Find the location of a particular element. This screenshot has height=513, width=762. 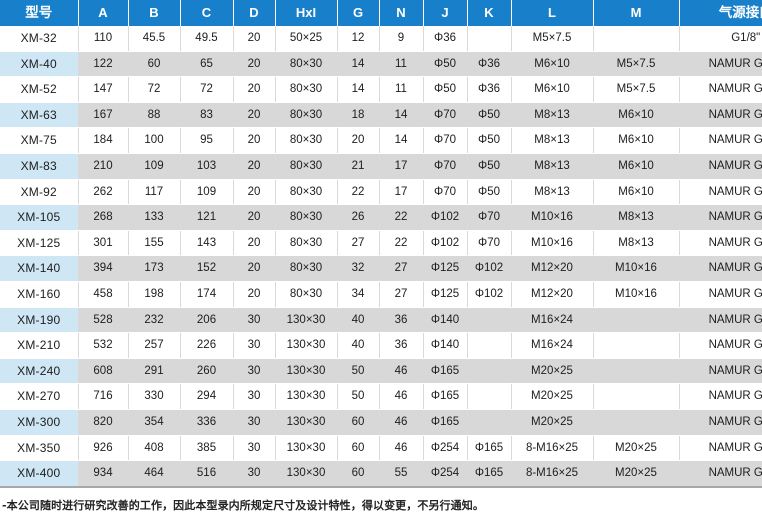

cell-b: 88 is located at coordinates (154, 115).